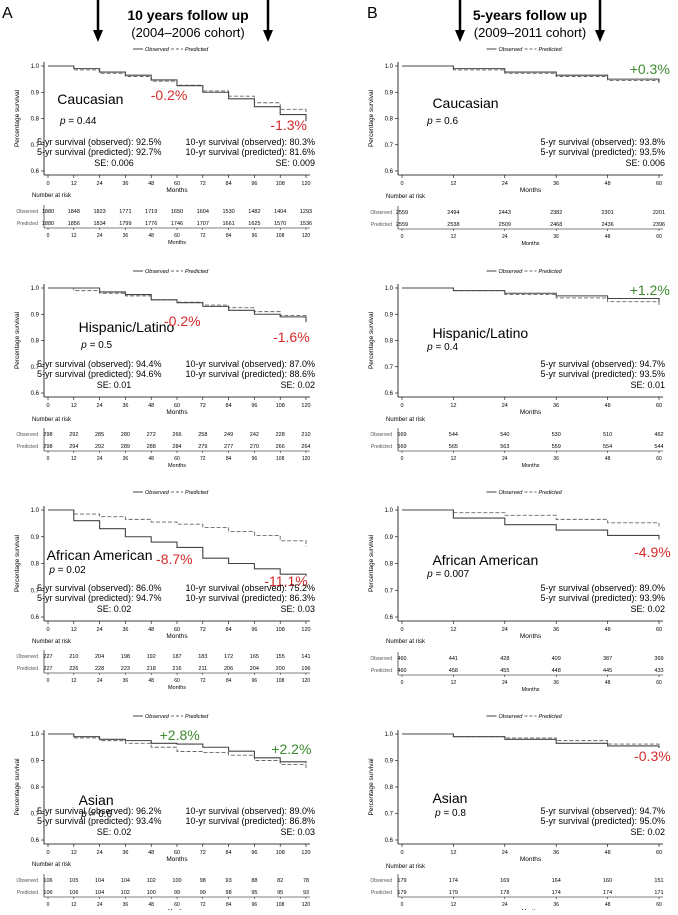  I want to click on panel-header-b: B 5-years follow up (2009–2011 cohort), so click(486, 21).